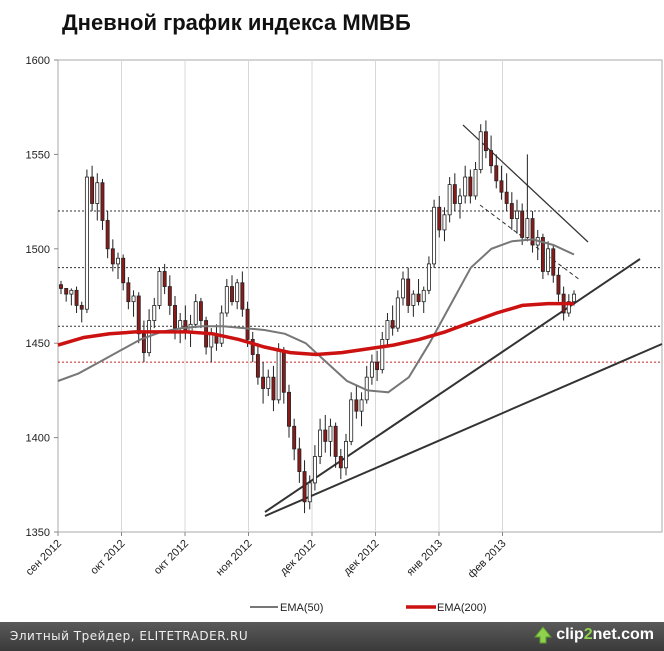 This screenshot has width=664, height=651. I want to click on clip2net-logo-icon, so click(543, 635).